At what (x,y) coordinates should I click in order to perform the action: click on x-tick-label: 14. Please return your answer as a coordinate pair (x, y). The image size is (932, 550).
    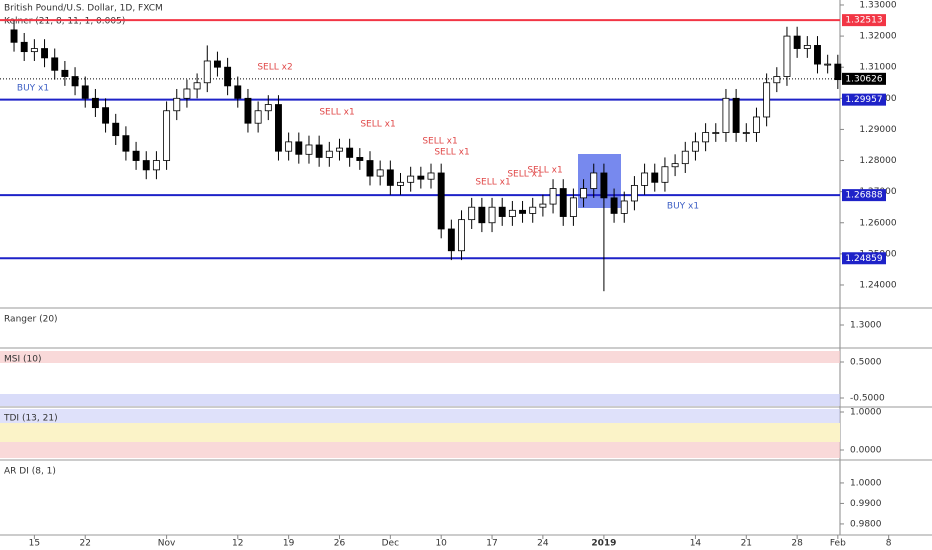
    Looking at the image, I should click on (696, 544).